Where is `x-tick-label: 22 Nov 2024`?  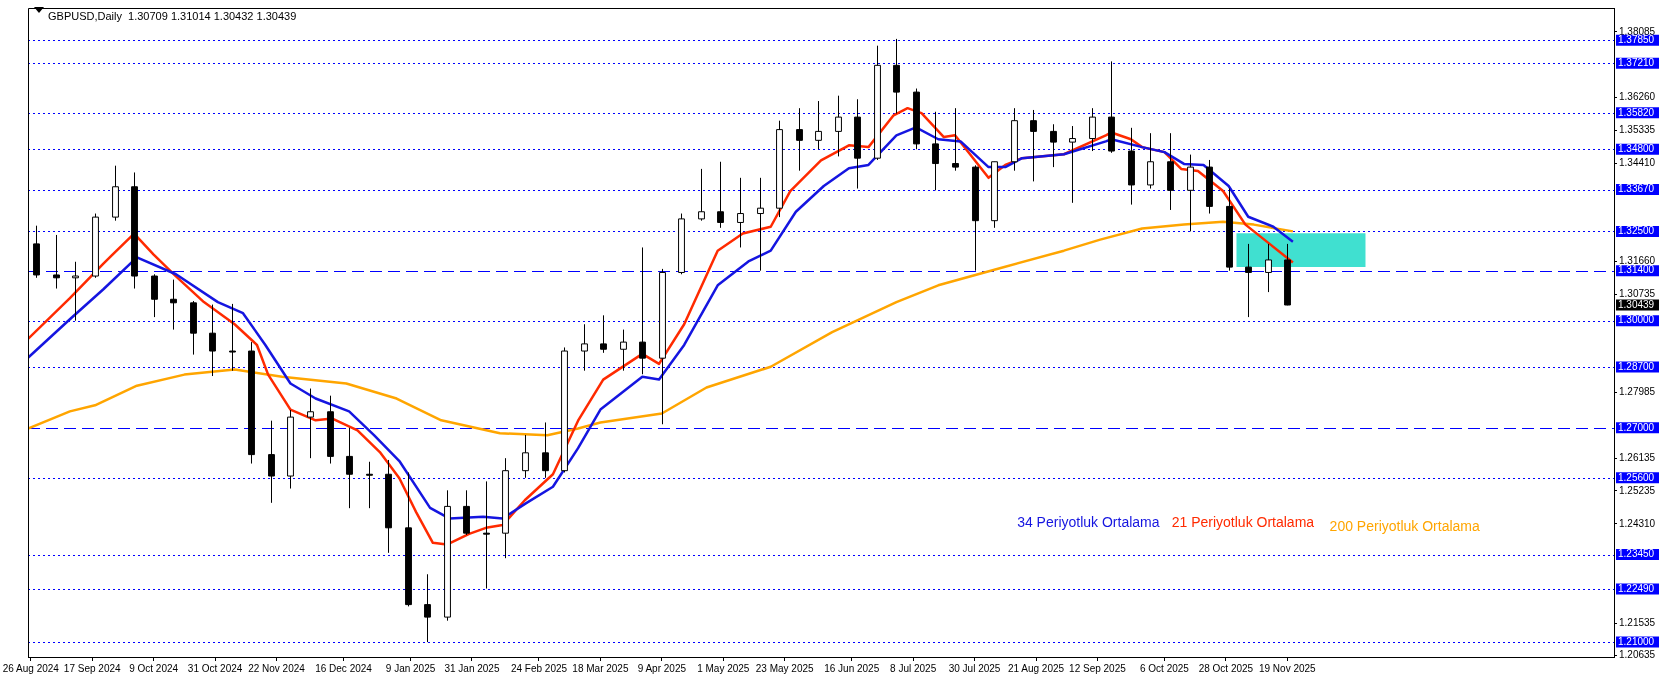 x-tick-label: 22 Nov 2024 is located at coordinates (277, 668).